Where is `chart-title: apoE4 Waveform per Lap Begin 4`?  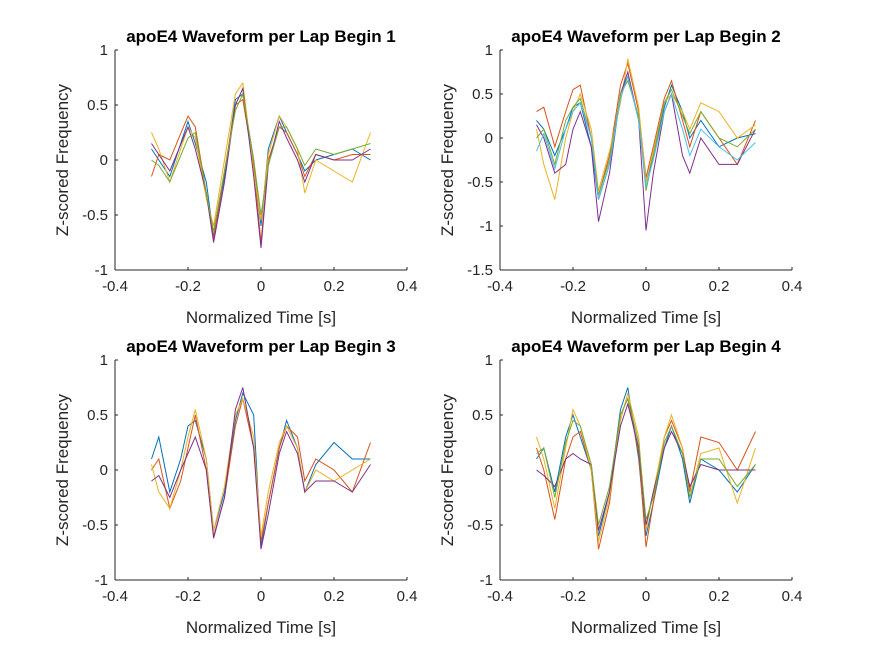 chart-title: apoE4 Waveform per Lap Begin 4 is located at coordinates (646, 346).